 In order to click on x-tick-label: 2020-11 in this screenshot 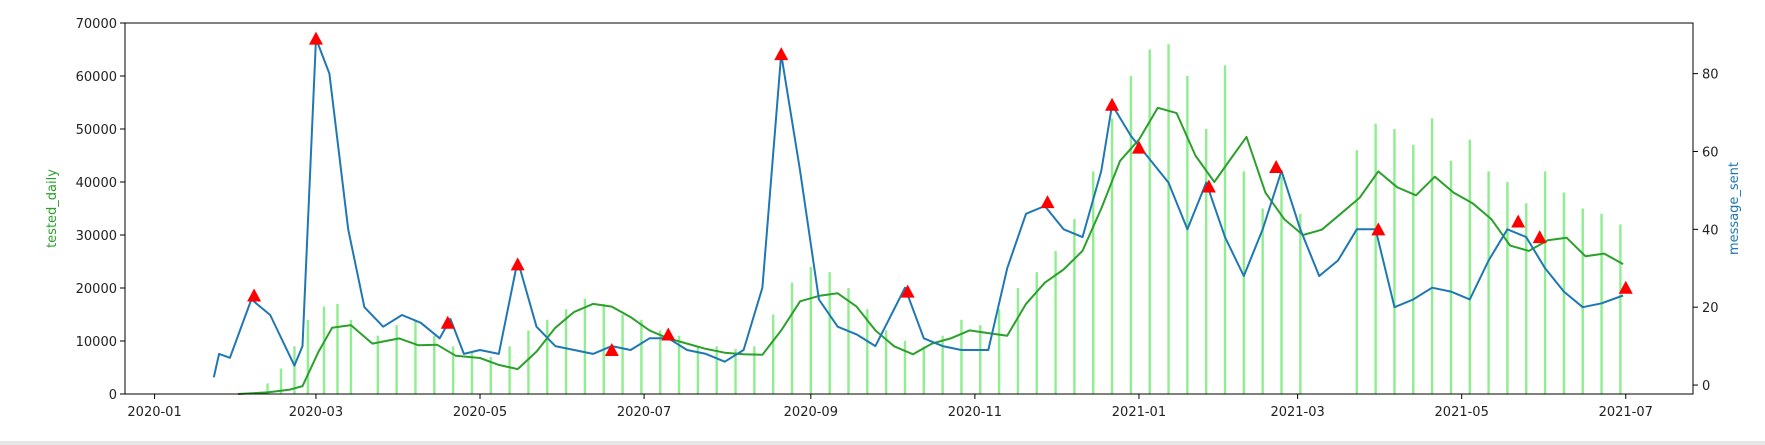, I will do `click(975, 412)`.